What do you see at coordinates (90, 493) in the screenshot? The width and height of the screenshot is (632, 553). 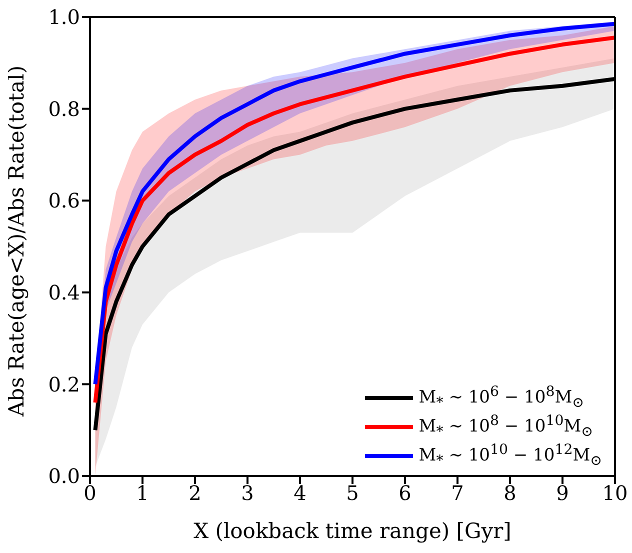 I see `x-tick-label: 0` at bounding box center [90, 493].